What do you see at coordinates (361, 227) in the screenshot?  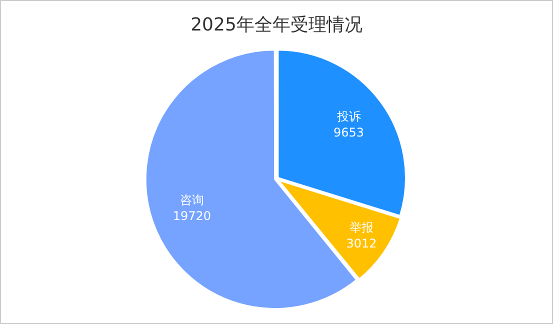 I see `slice-label: 举报` at bounding box center [361, 227].